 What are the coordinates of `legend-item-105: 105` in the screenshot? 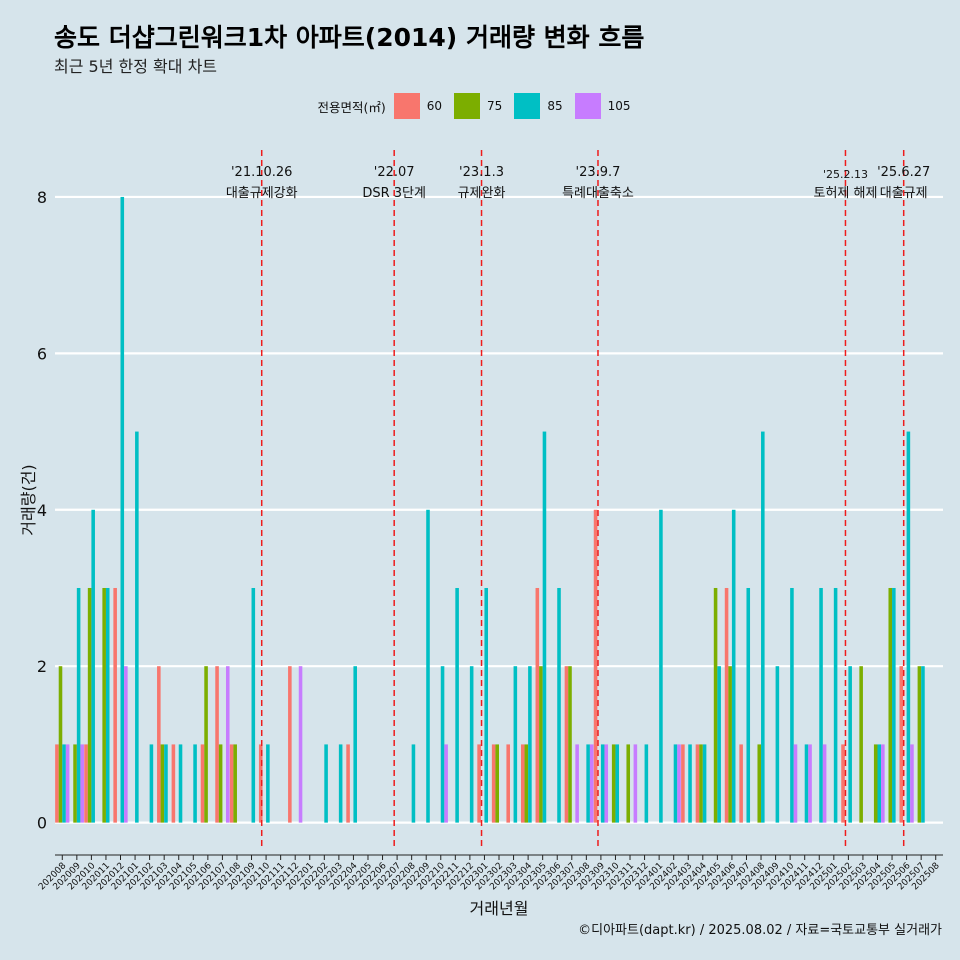 It's located at (605, 106).